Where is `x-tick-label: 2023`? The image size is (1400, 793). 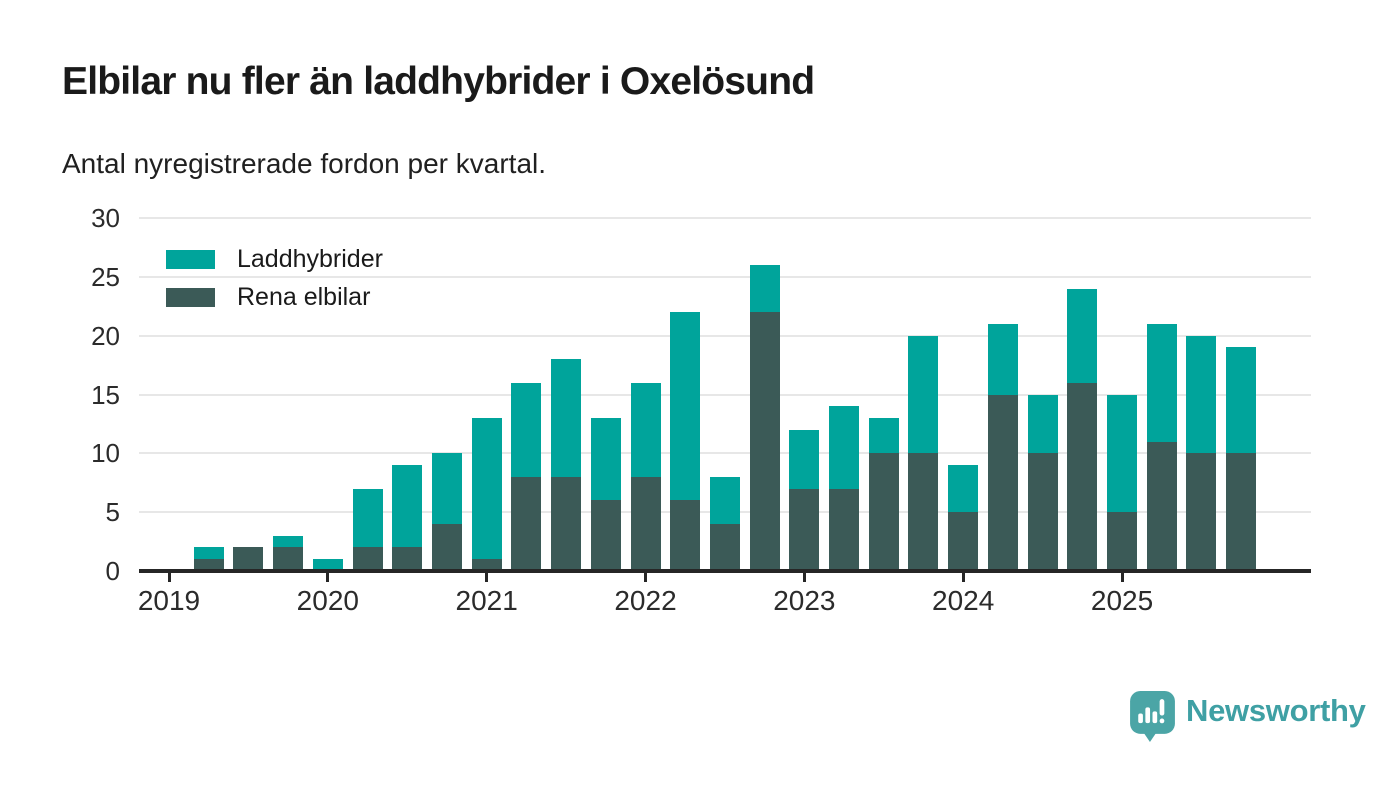 x-tick-label: 2023 is located at coordinates (804, 600).